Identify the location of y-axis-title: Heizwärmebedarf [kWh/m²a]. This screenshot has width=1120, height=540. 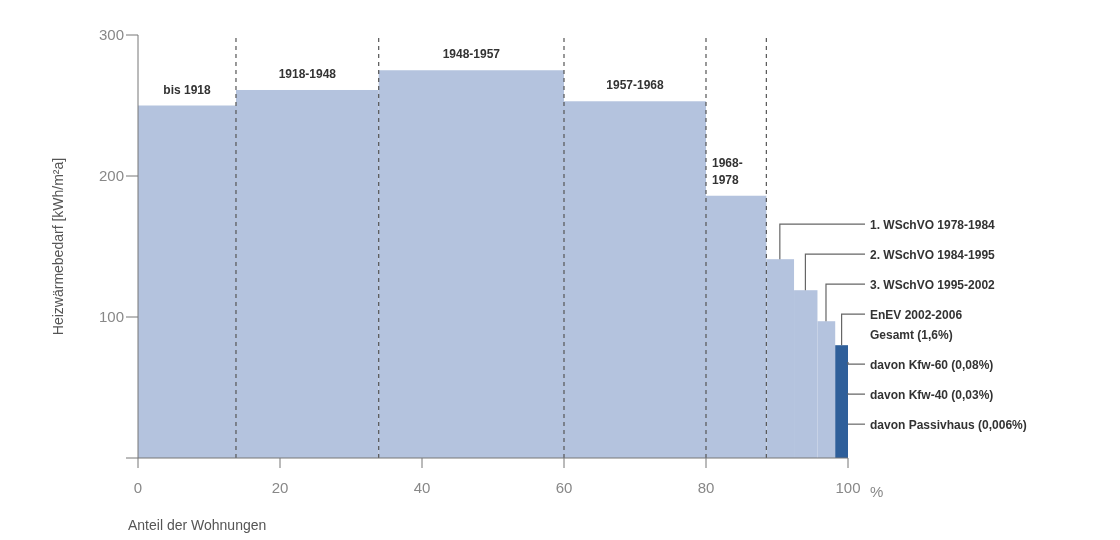
(57, 246).